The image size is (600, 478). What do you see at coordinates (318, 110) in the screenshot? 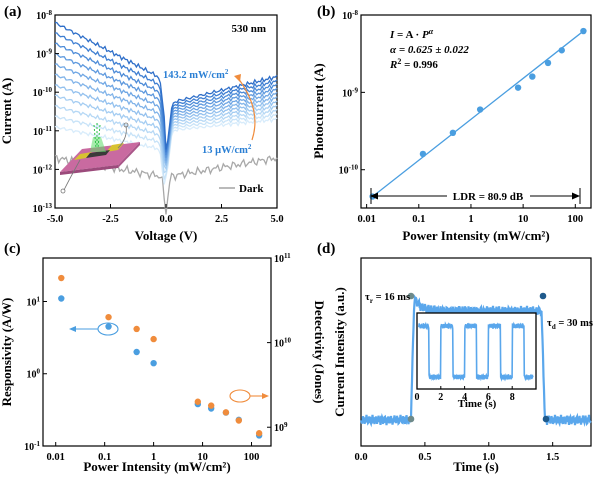
I see `panel-b-ylabel: Photocurrent (A)` at bounding box center [318, 110].